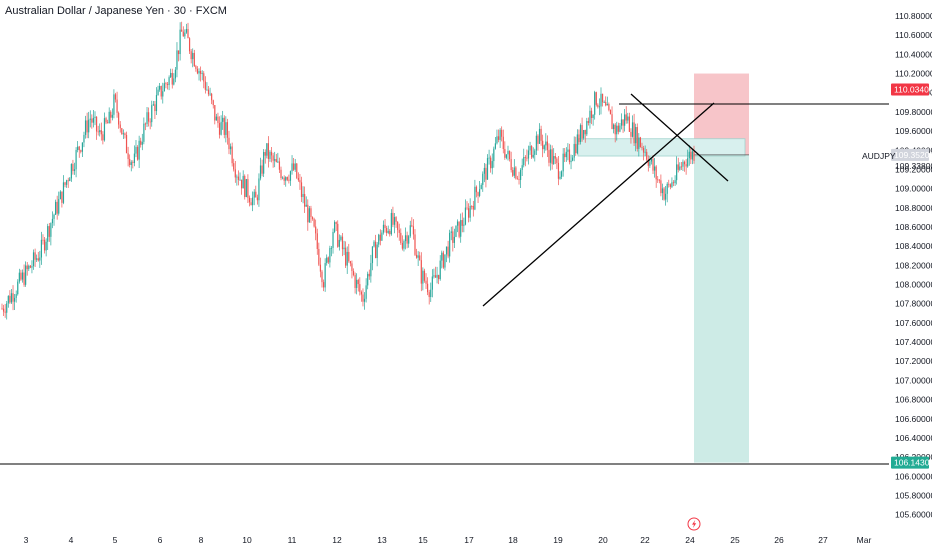 The height and width of the screenshot is (550, 932). Describe the element at coordinates (337, 540) in the screenshot. I see `time-tick-label: 12` at that location.